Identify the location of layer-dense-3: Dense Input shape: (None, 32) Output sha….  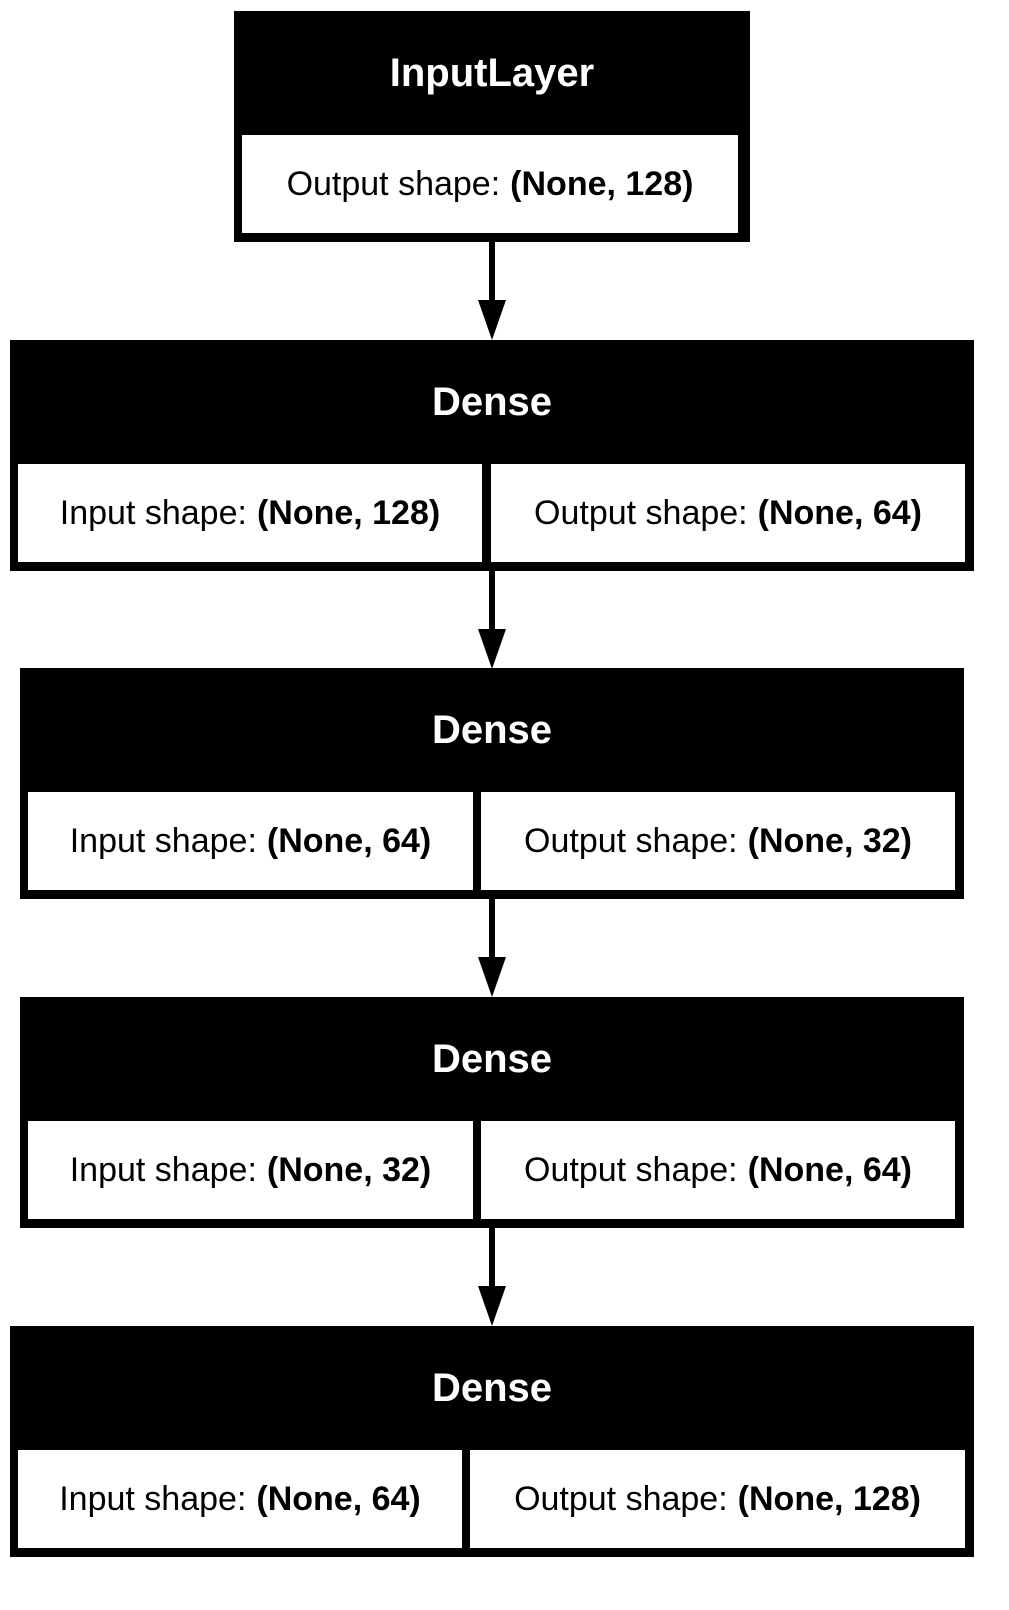
(492, 1112).